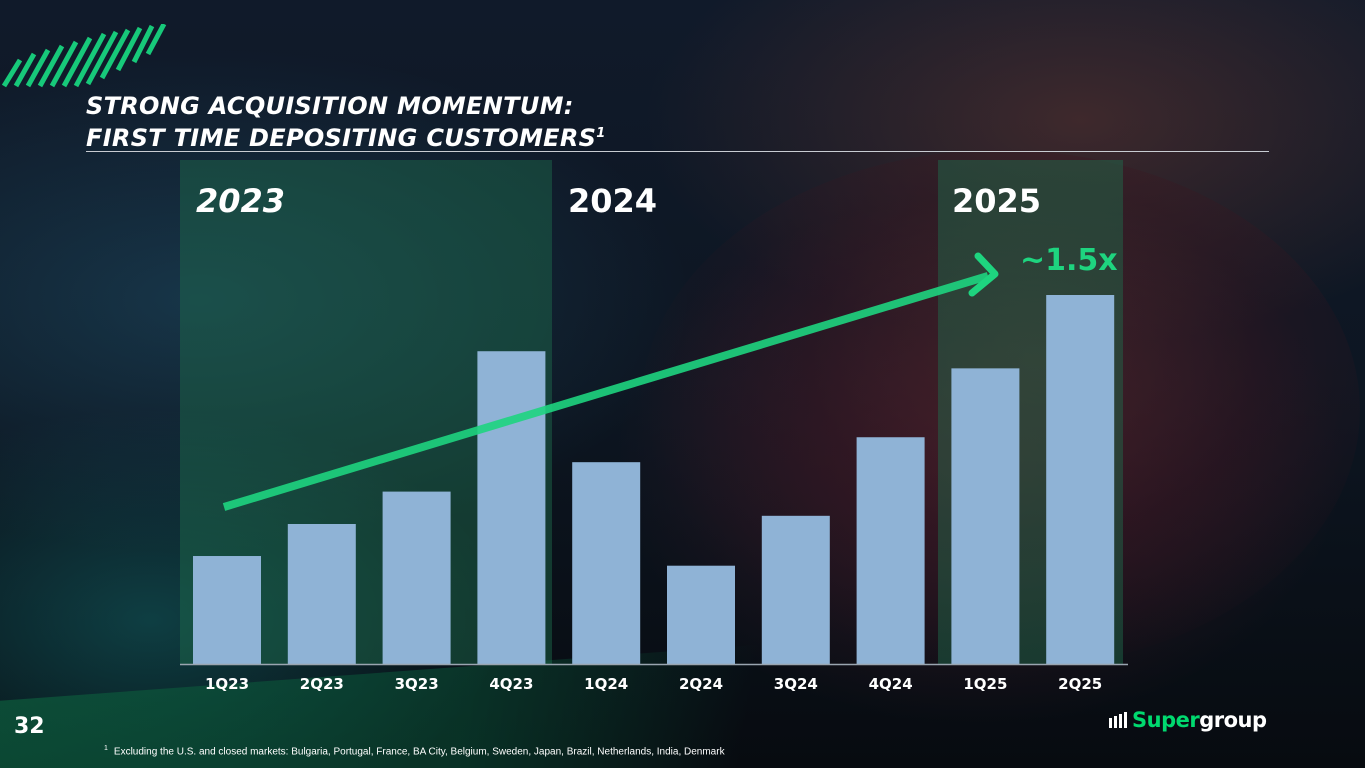 This screenshot has width=1365, height=768. I want to click on x-tick-label-2Q24: 2Q24, so click(701, 684).